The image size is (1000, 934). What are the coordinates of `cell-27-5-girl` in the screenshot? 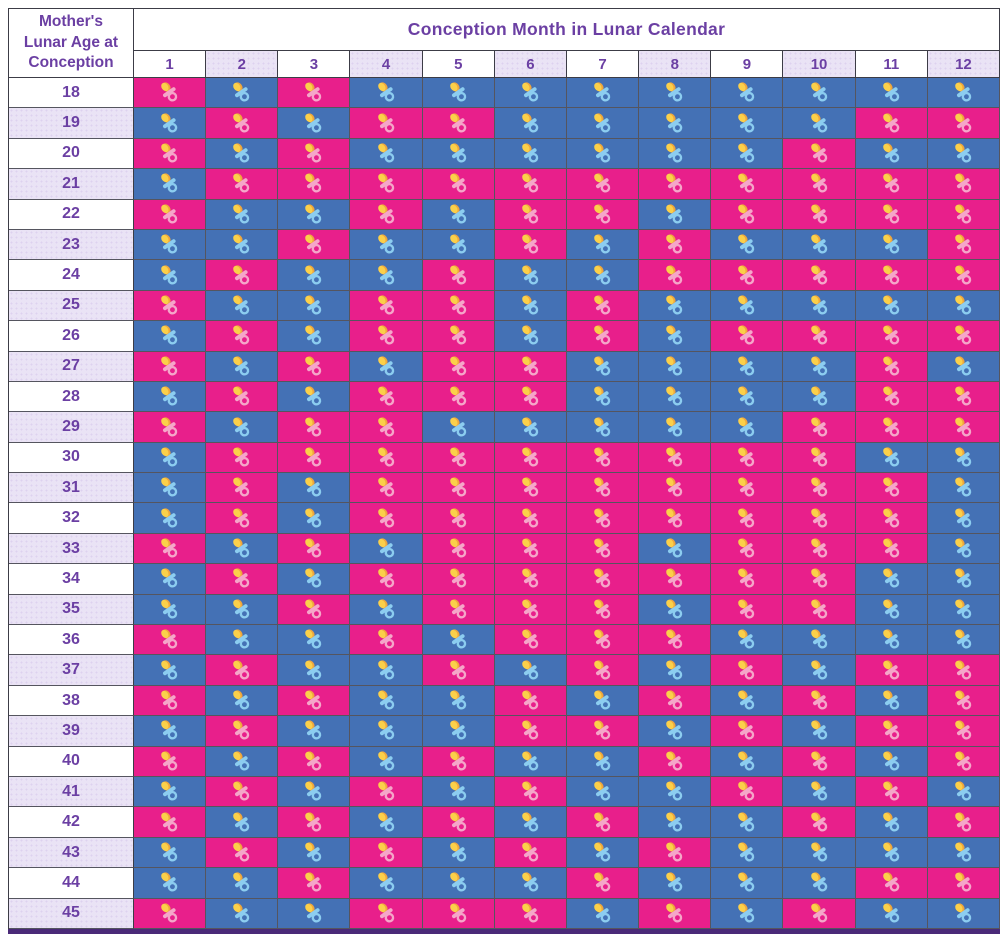 It's located at (458, 366).